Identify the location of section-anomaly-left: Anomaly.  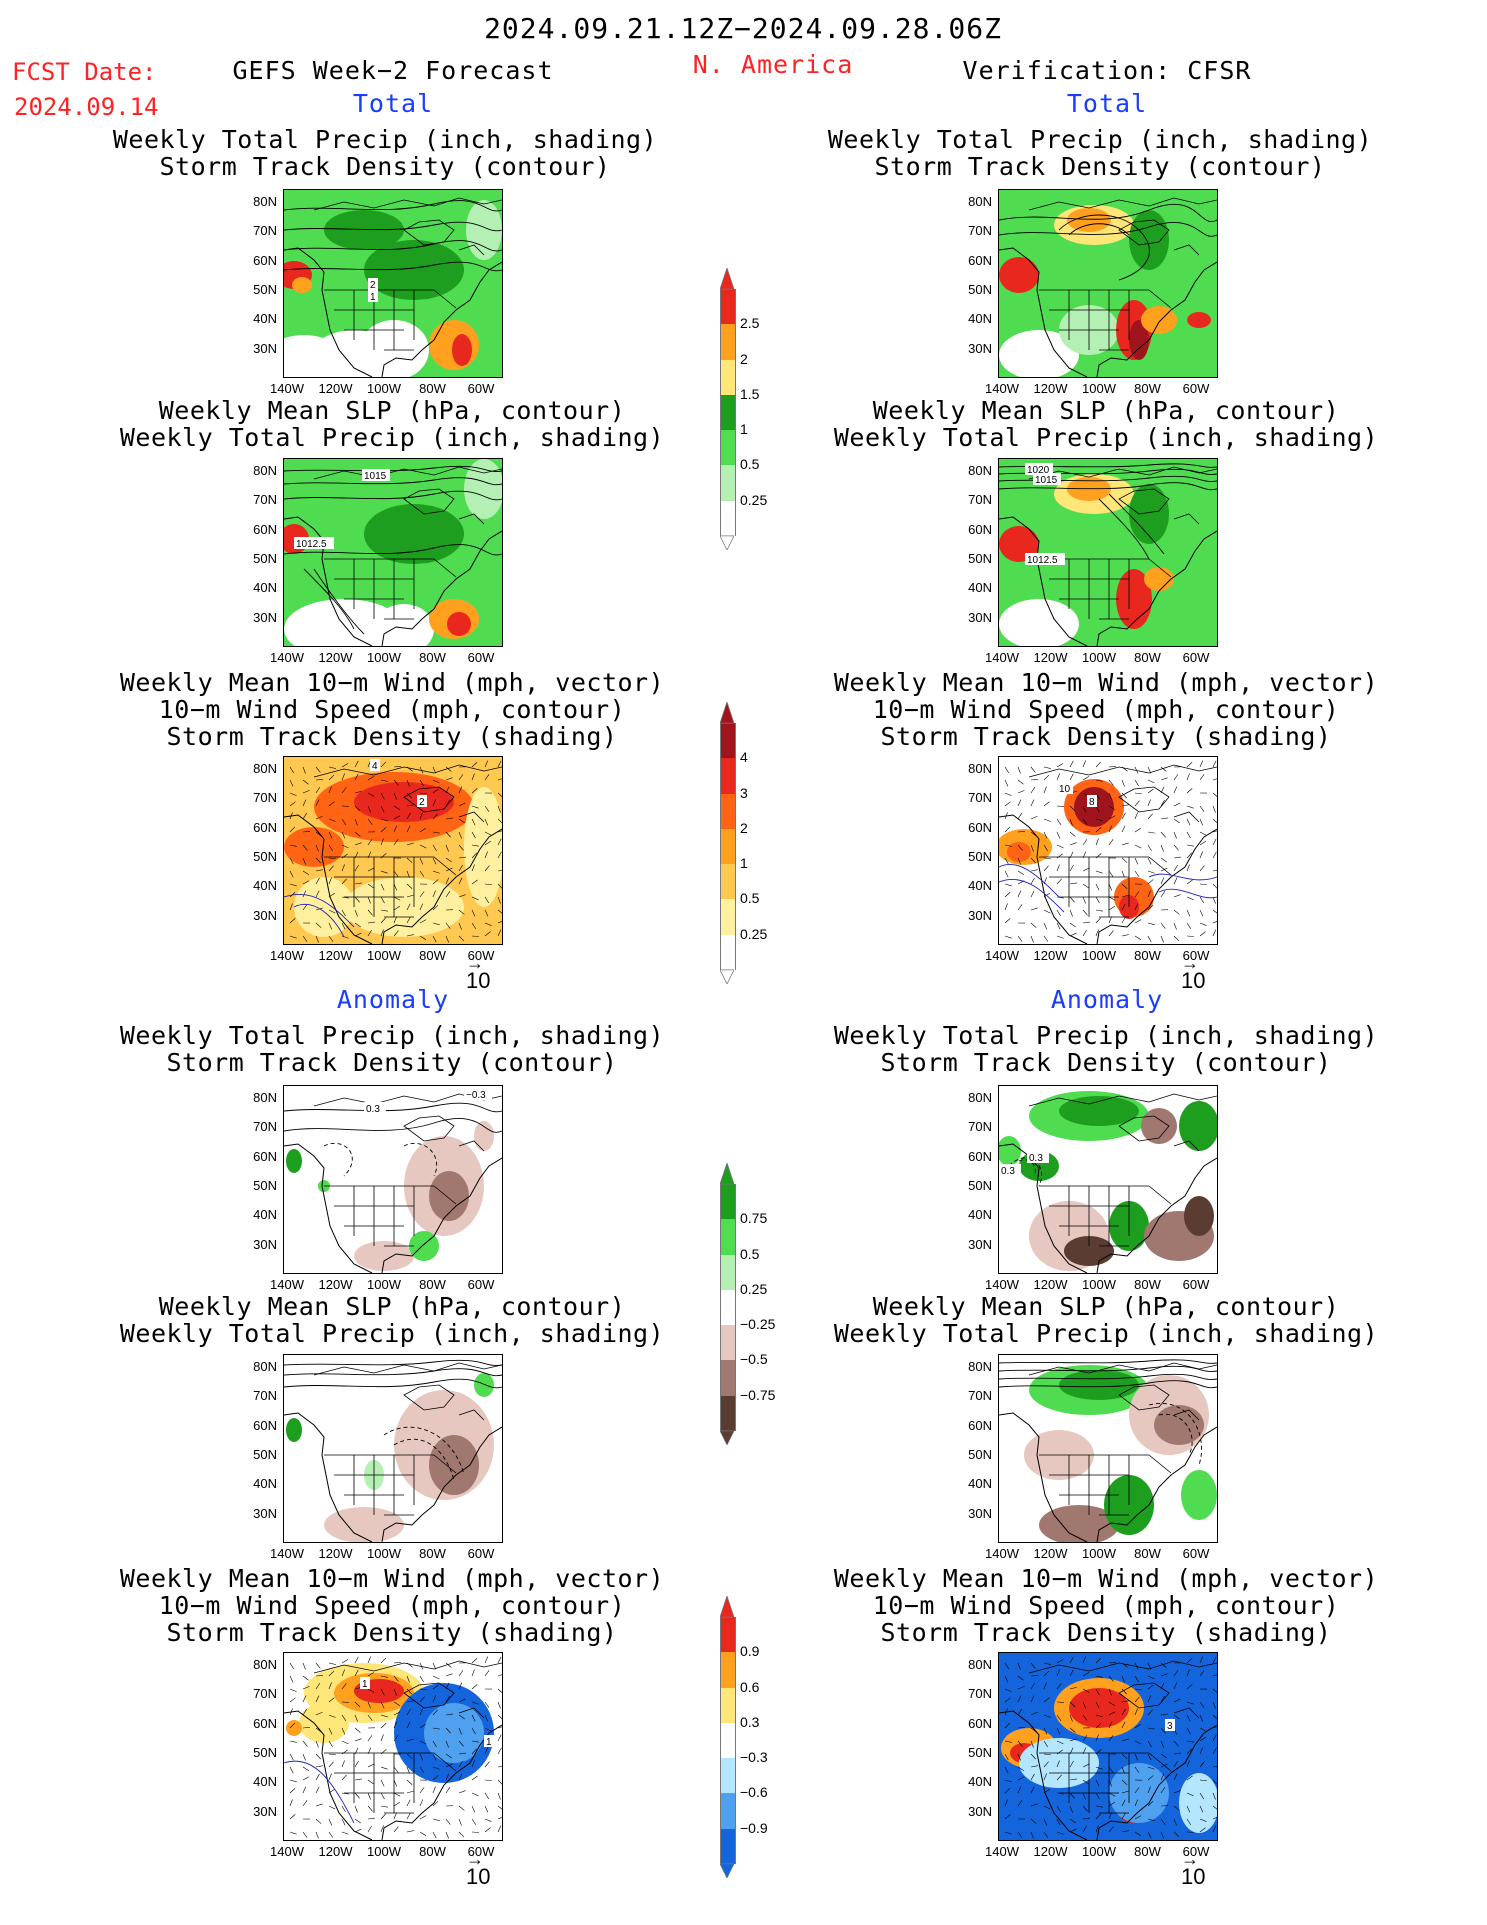
(393, 999).